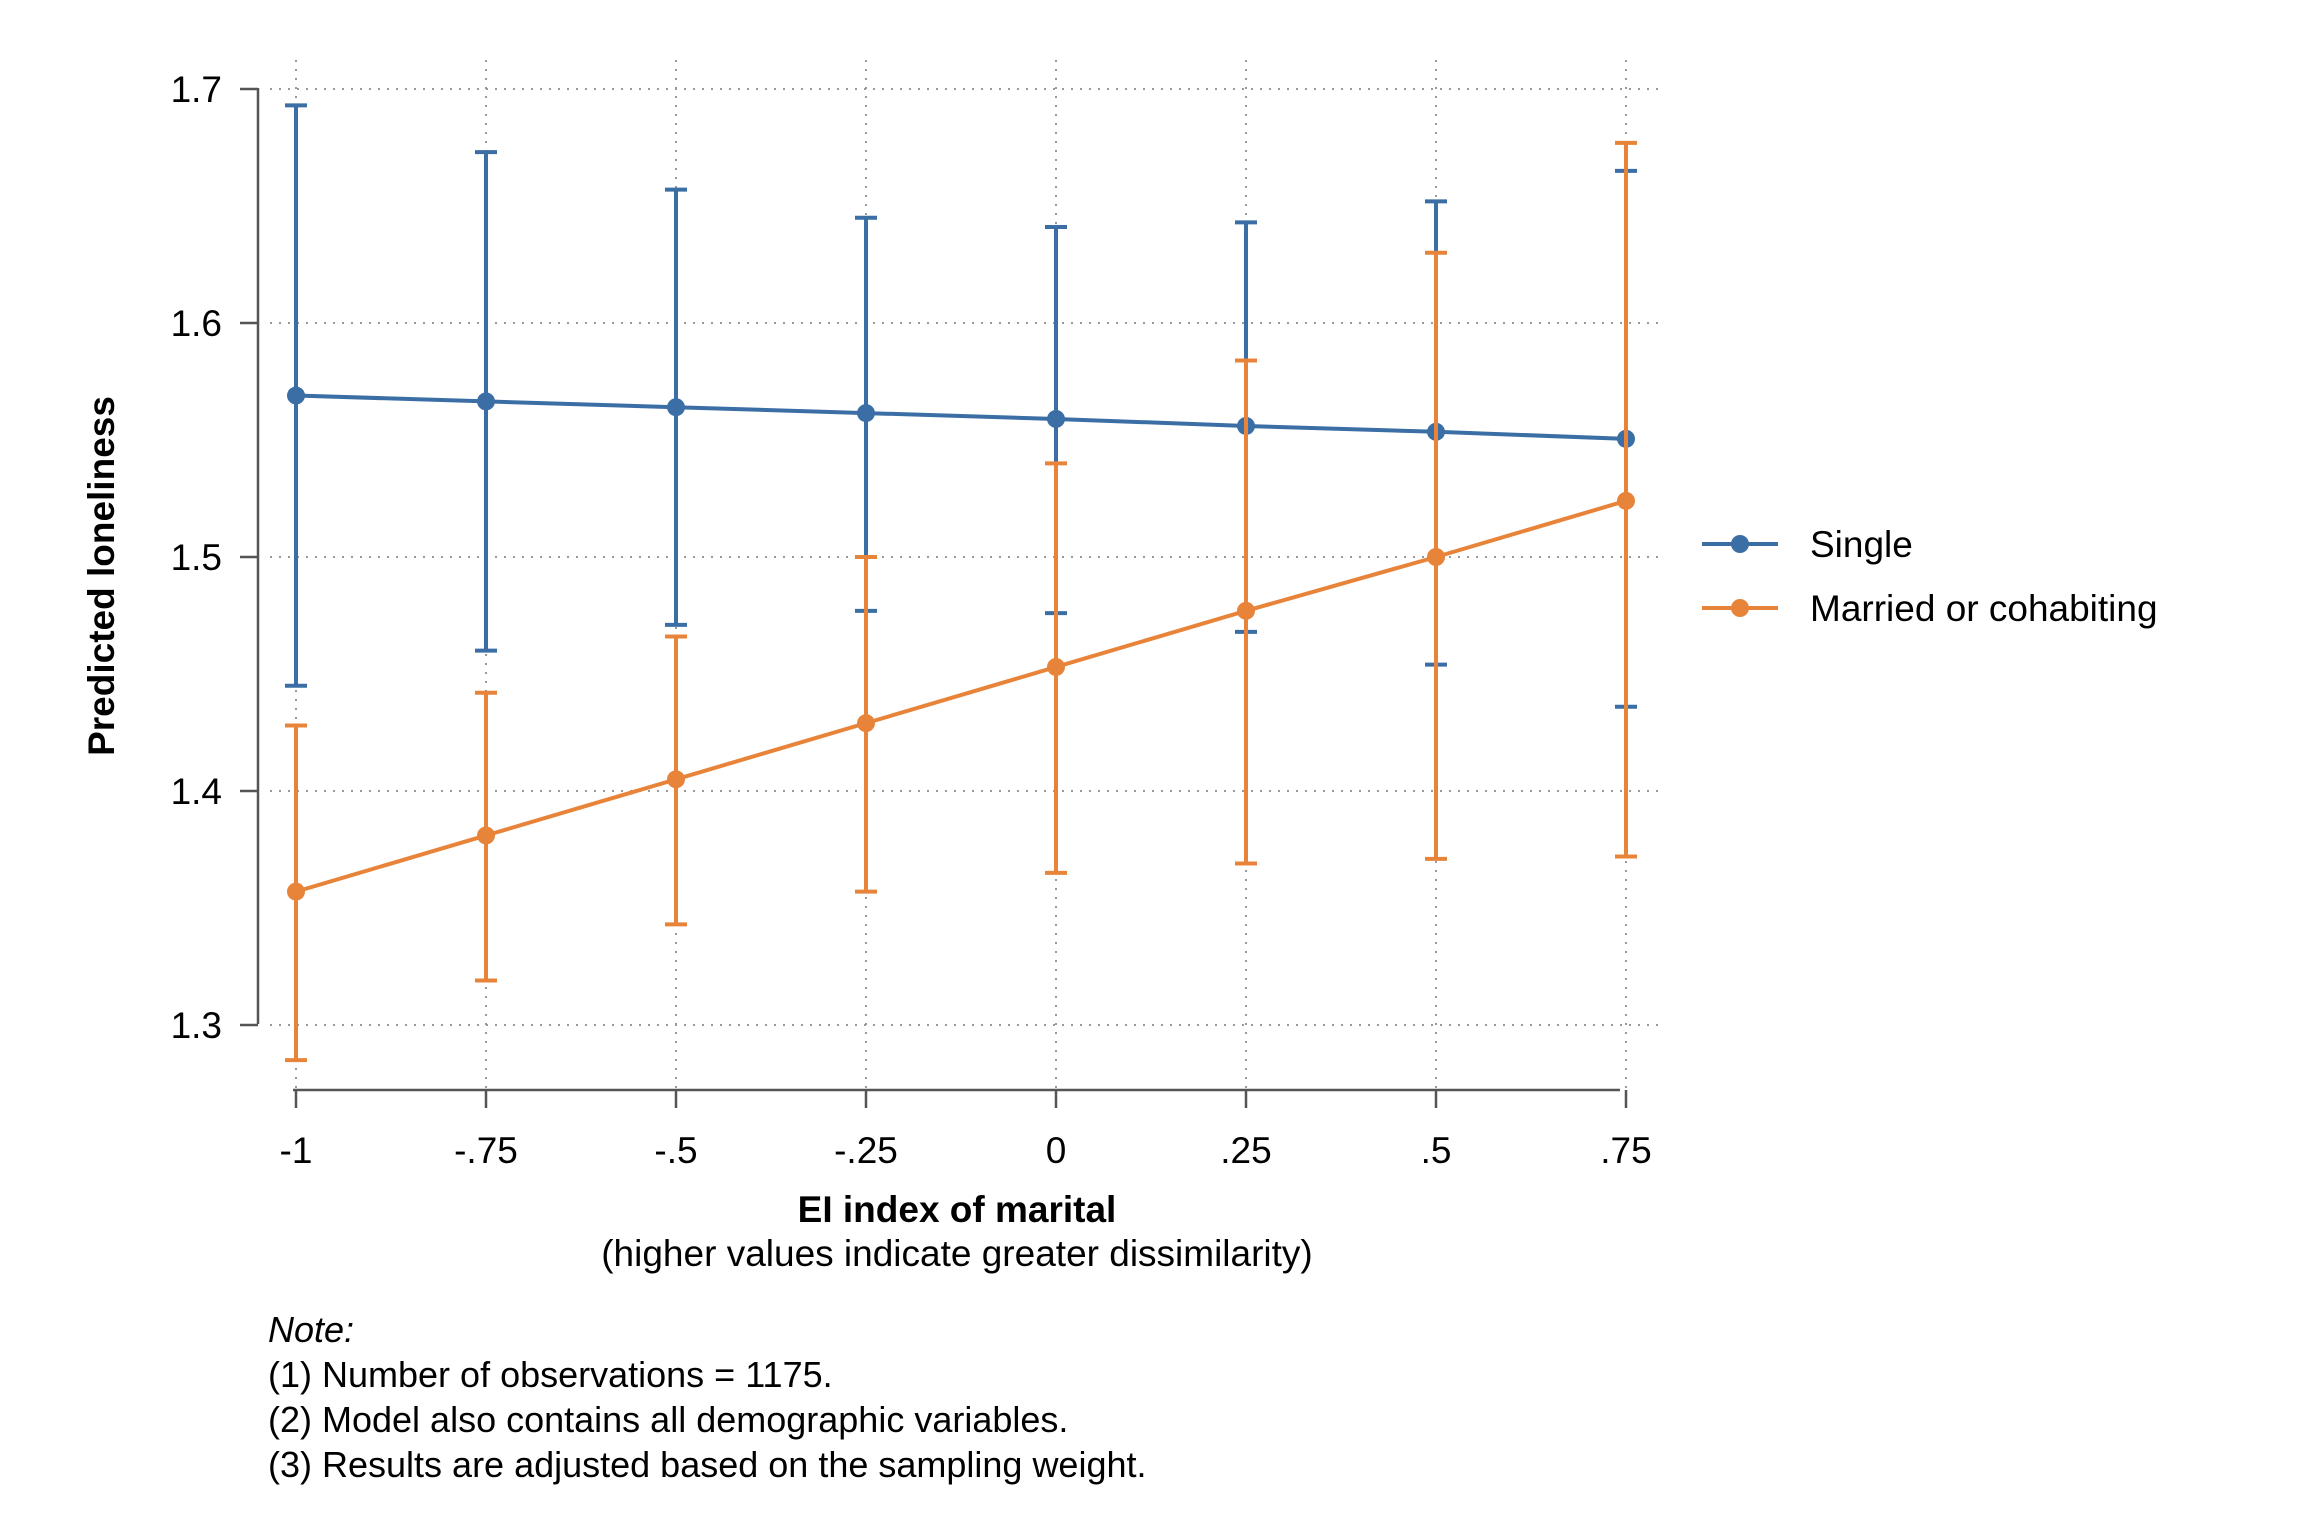 The image size is (2304, 1536). Describe the element at coordinates (1056, 1150) in the screenshot. I see `x-tick-label: 0` at that location.